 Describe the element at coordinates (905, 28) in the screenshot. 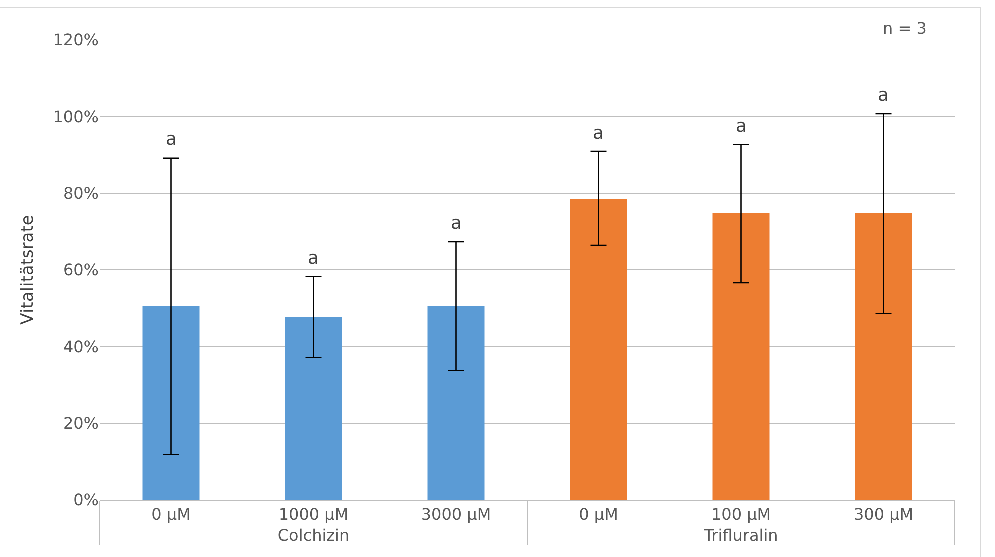

I see `text: n = 3` at that location.